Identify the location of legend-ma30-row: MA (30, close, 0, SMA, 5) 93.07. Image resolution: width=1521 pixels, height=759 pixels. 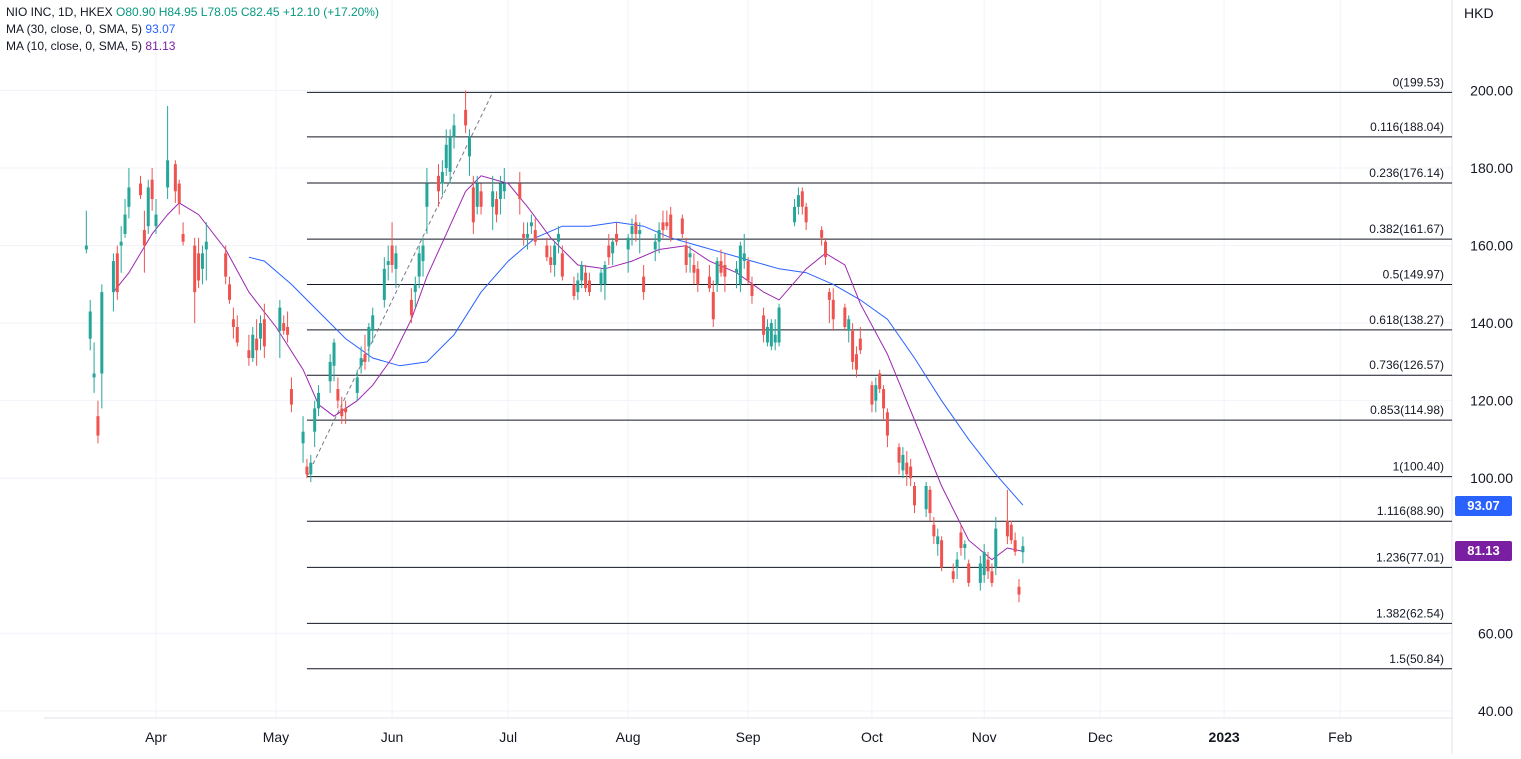
(192, 29).